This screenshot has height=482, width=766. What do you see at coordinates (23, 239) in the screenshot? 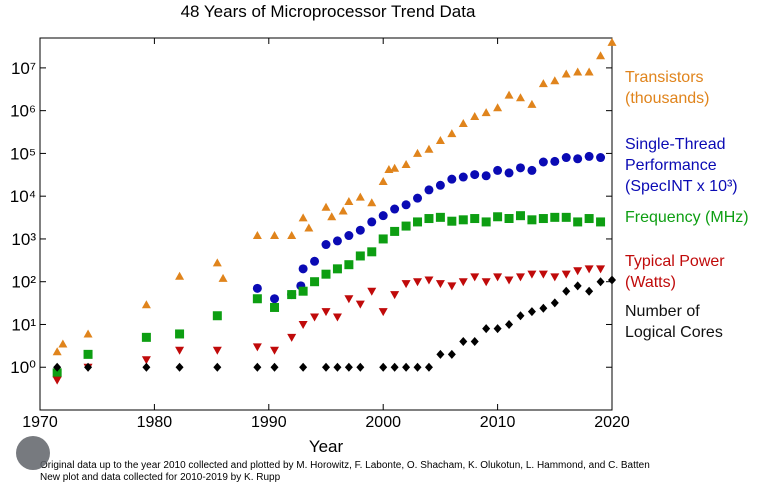
I see `y-tick-label: 10³` at bounding box center [23, 239].